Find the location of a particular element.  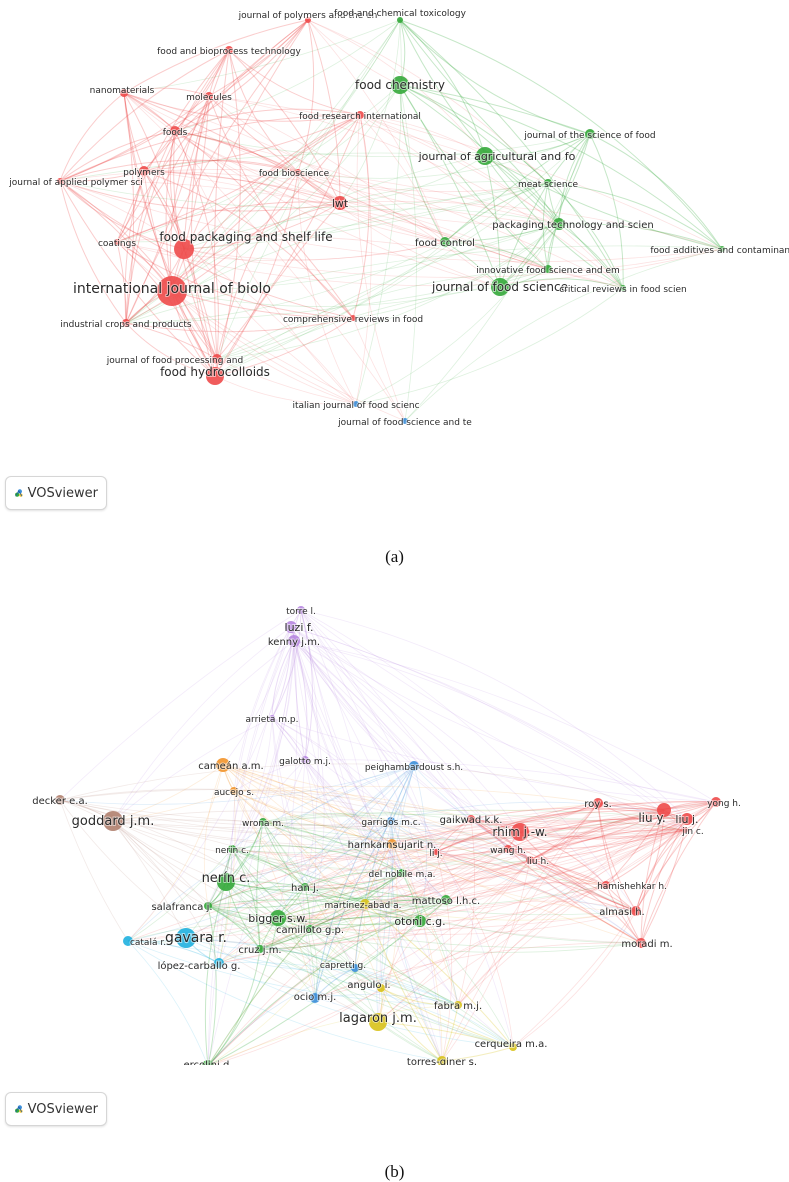

node-label: mattoso l.h.c. is located at coordinates (446, 901).